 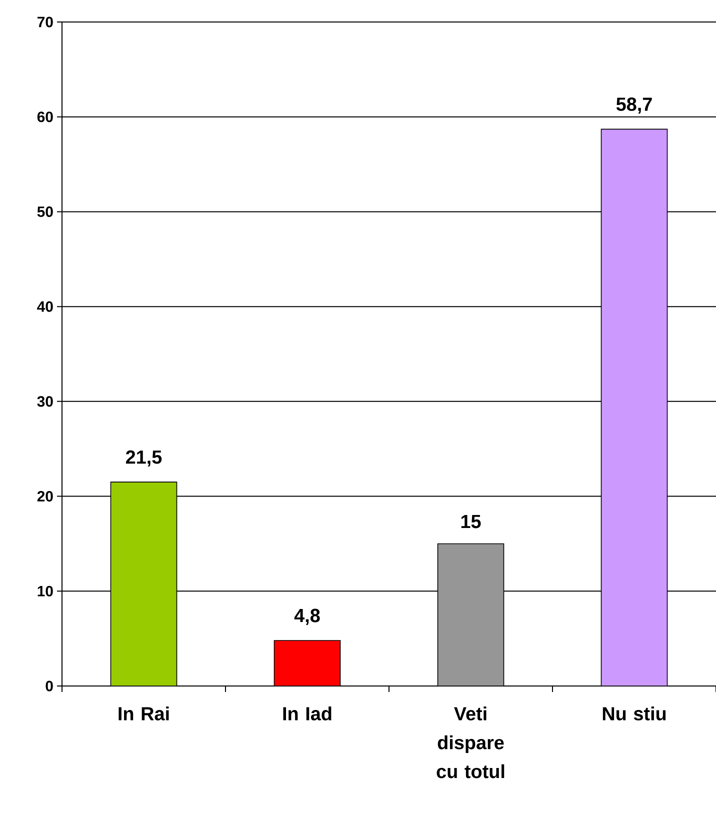 I want to click on x-tick-label: In Iad, so click(x=307, y=713).